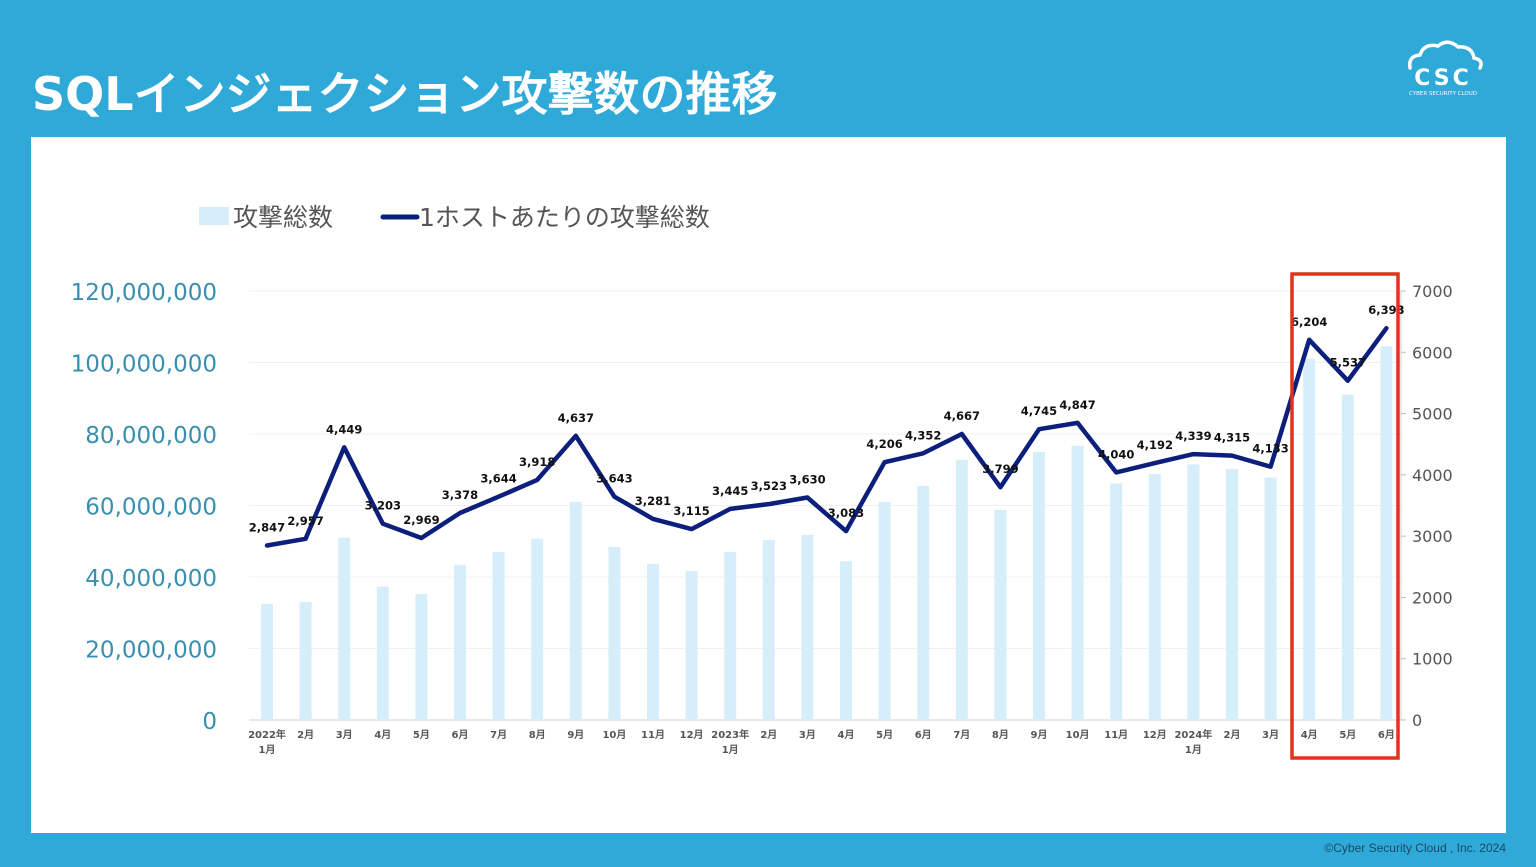  I want to click on right-axis-tick-label: 4000, so click(1432, 475).